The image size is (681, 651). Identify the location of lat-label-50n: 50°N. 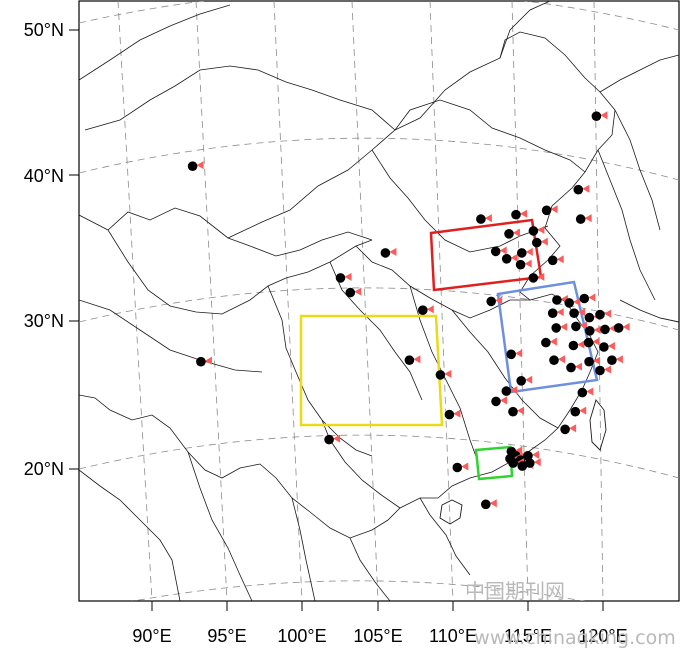
(44, 30).